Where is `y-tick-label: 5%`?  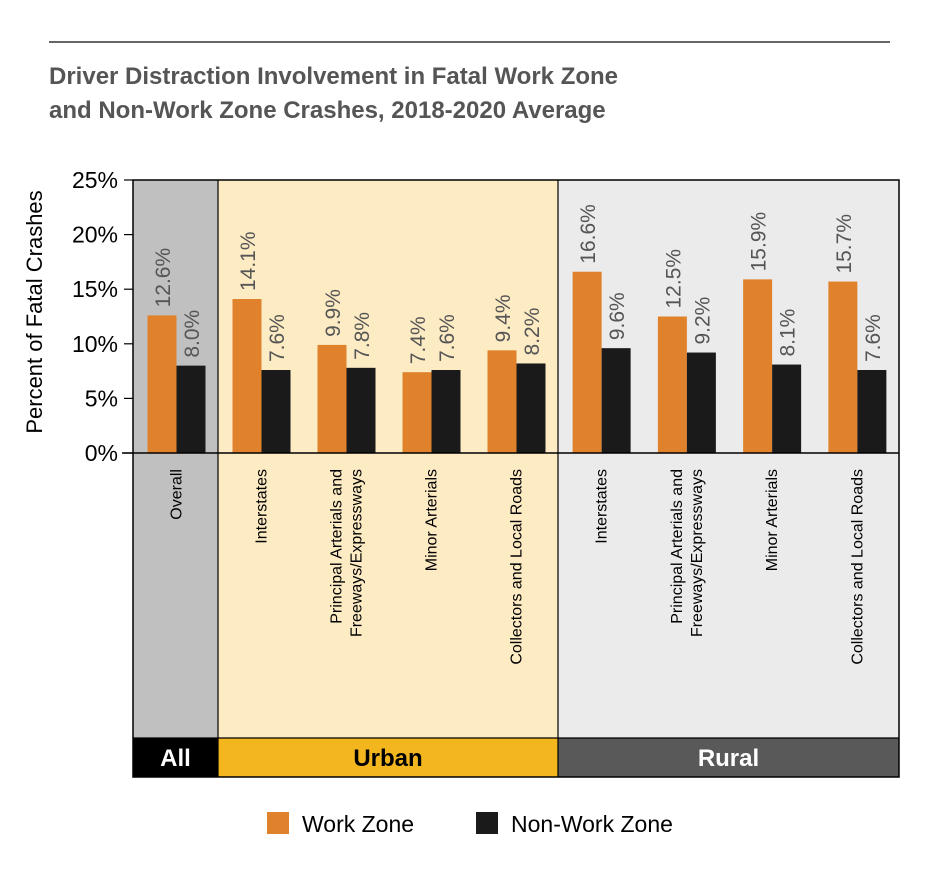
y-tick-label: 5% is located at coordinates (101, 398).